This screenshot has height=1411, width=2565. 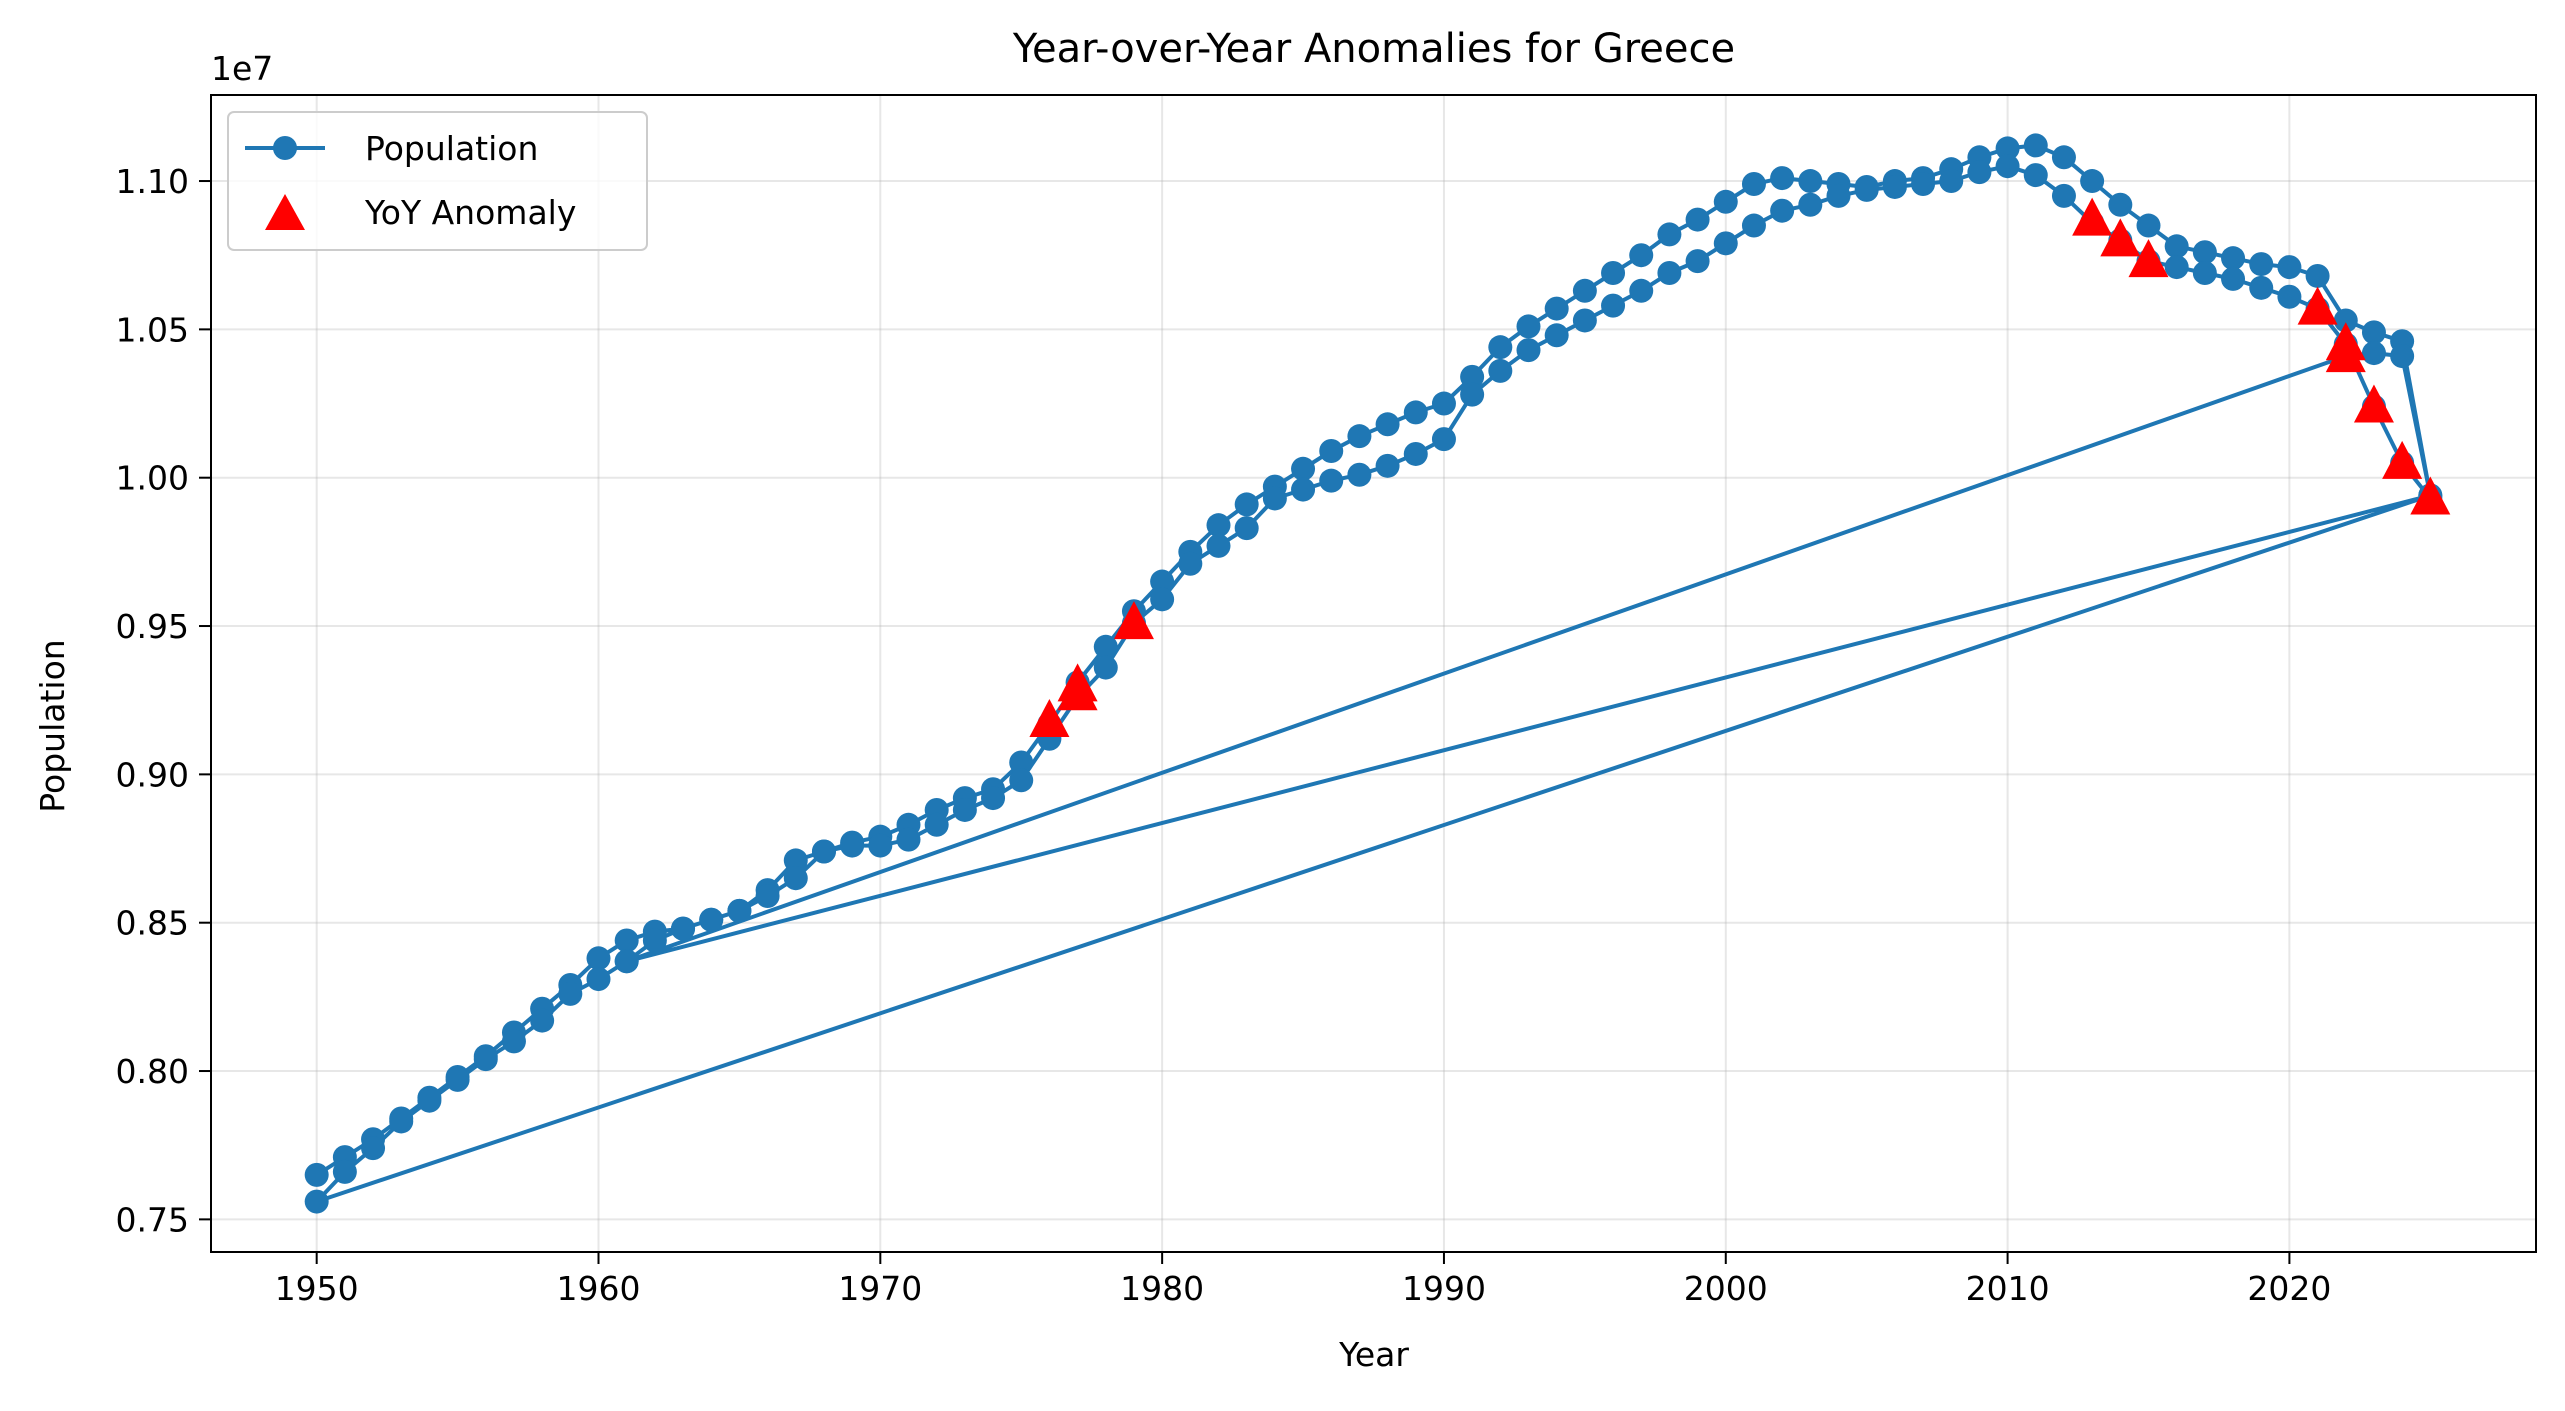 I want to click on x-tick-label: 1960, so click(x=599, y=1288).